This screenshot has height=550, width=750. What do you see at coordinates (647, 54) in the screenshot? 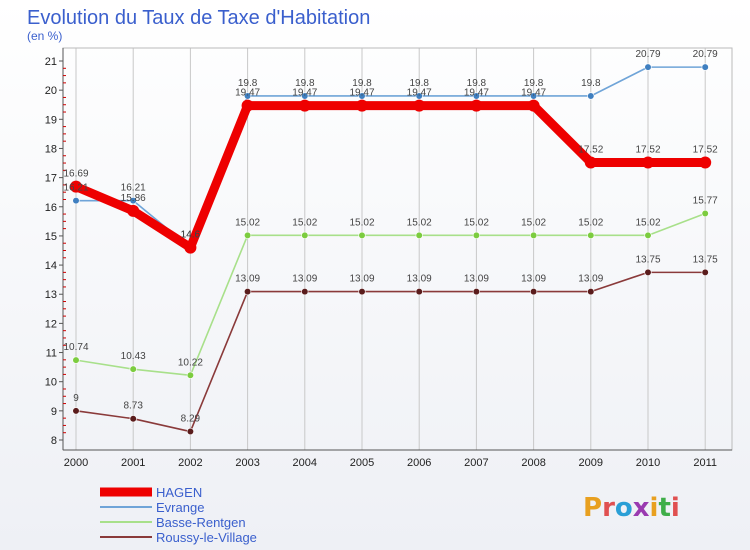
I see `data-label: 20.79` at bounding box center [647, 54].